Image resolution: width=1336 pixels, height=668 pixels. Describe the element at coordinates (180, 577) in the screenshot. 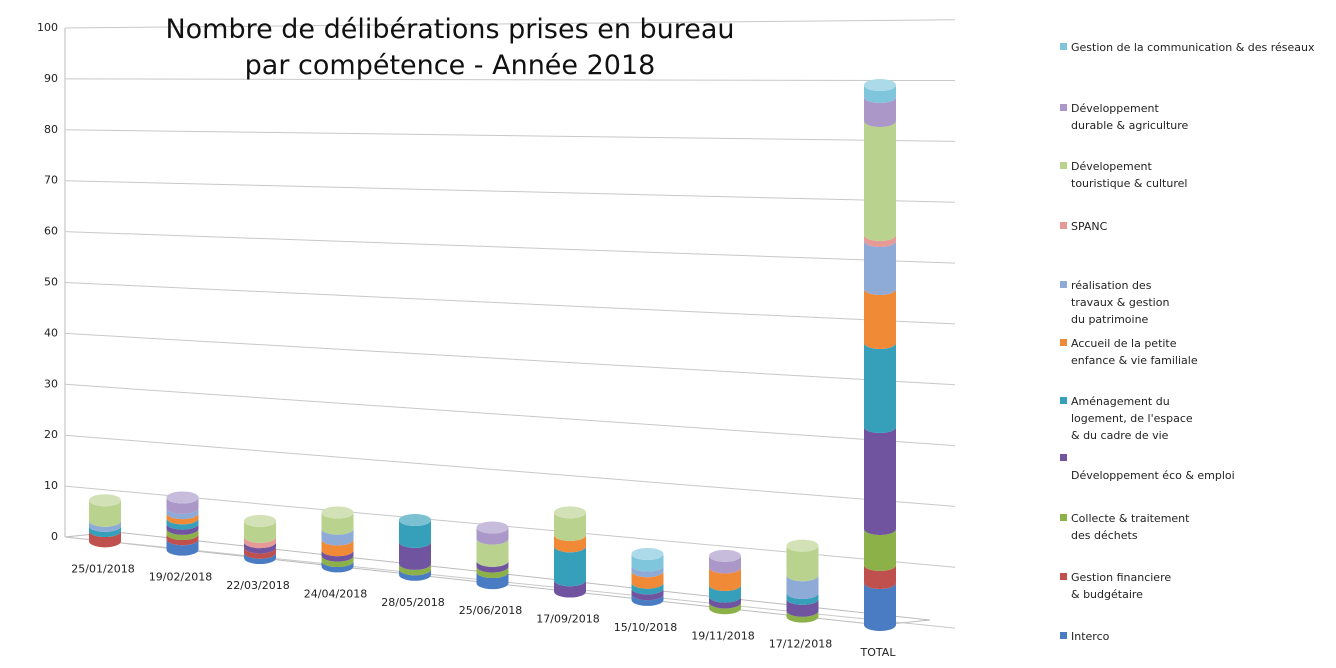

I see `x-tick-label: 19/02/2018` at that location.